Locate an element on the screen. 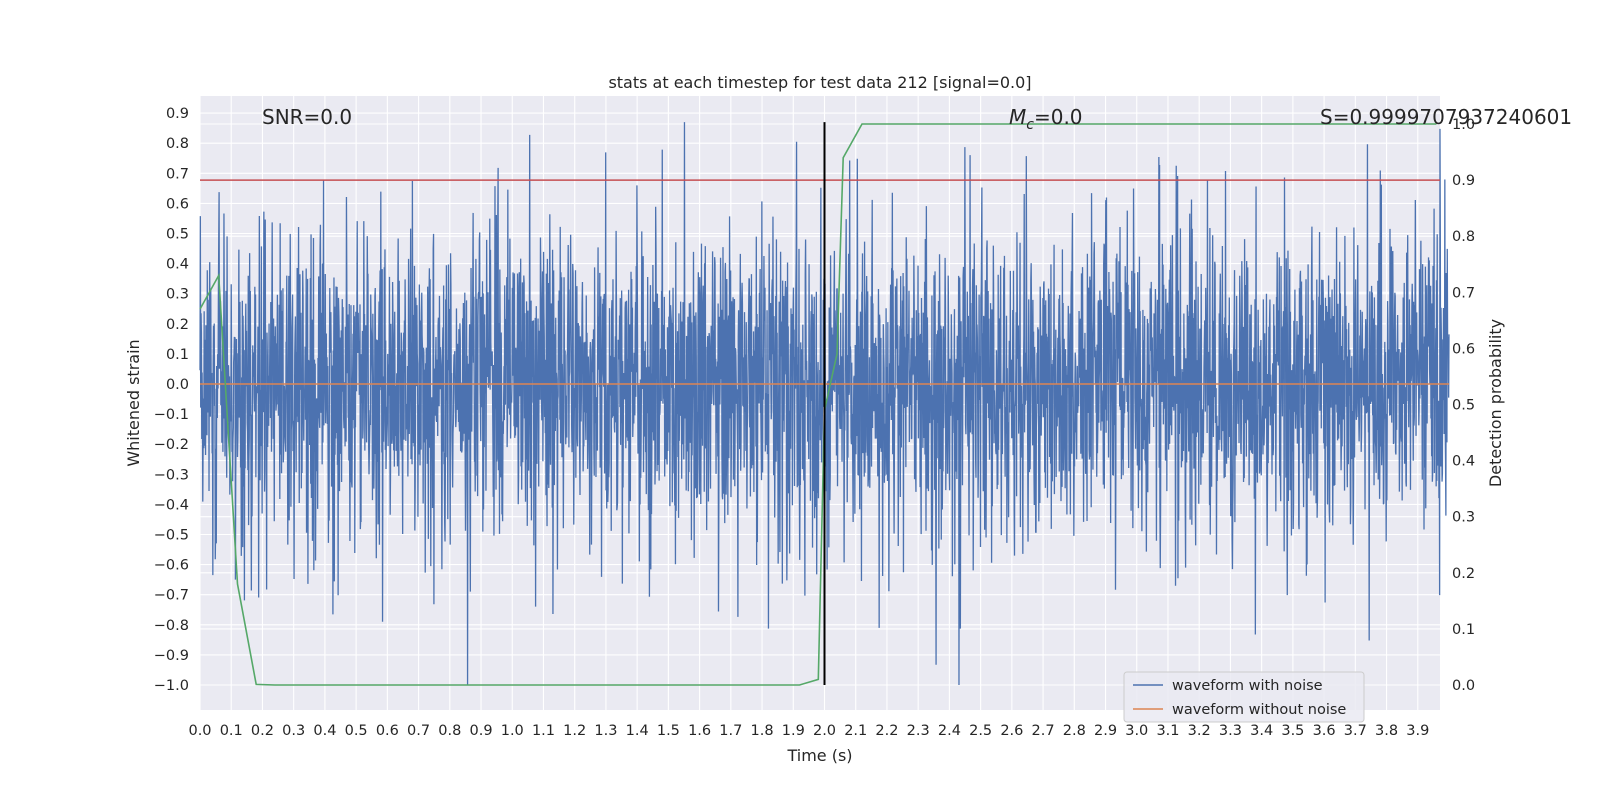  x-tick-label: 3.6 is located at coordinates (1324, 731).